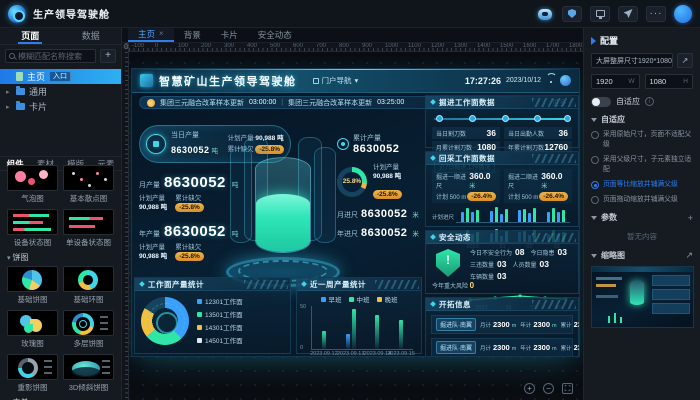 This screenshot has width=700, height=400. What do you see at coordinates (20, 90) in the screenshot?
I see `folder-icon` at bounding box center [20, 90].